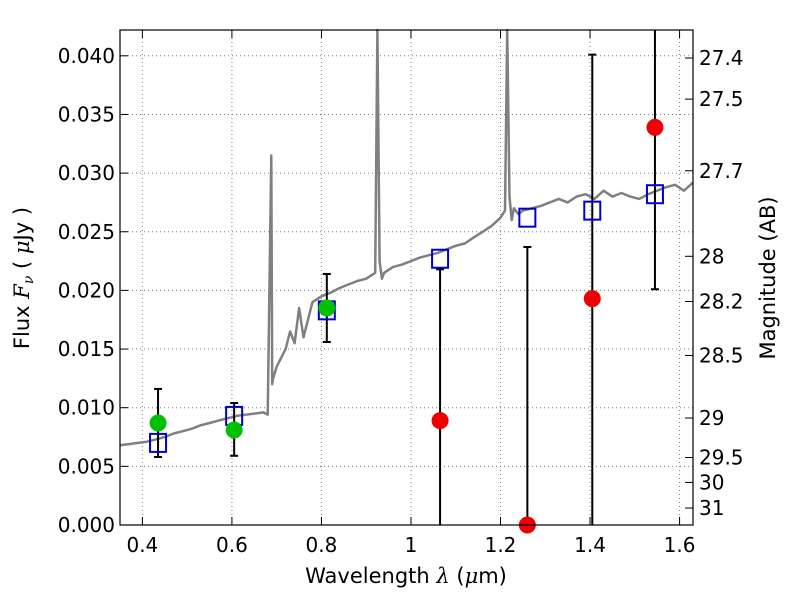 The width and height of the screenshot is (800, 600). What do you see at coordinates (86, 525) in the screenshot?
I see `y-tick-label: 0.000` at bounding box center [86, 525].